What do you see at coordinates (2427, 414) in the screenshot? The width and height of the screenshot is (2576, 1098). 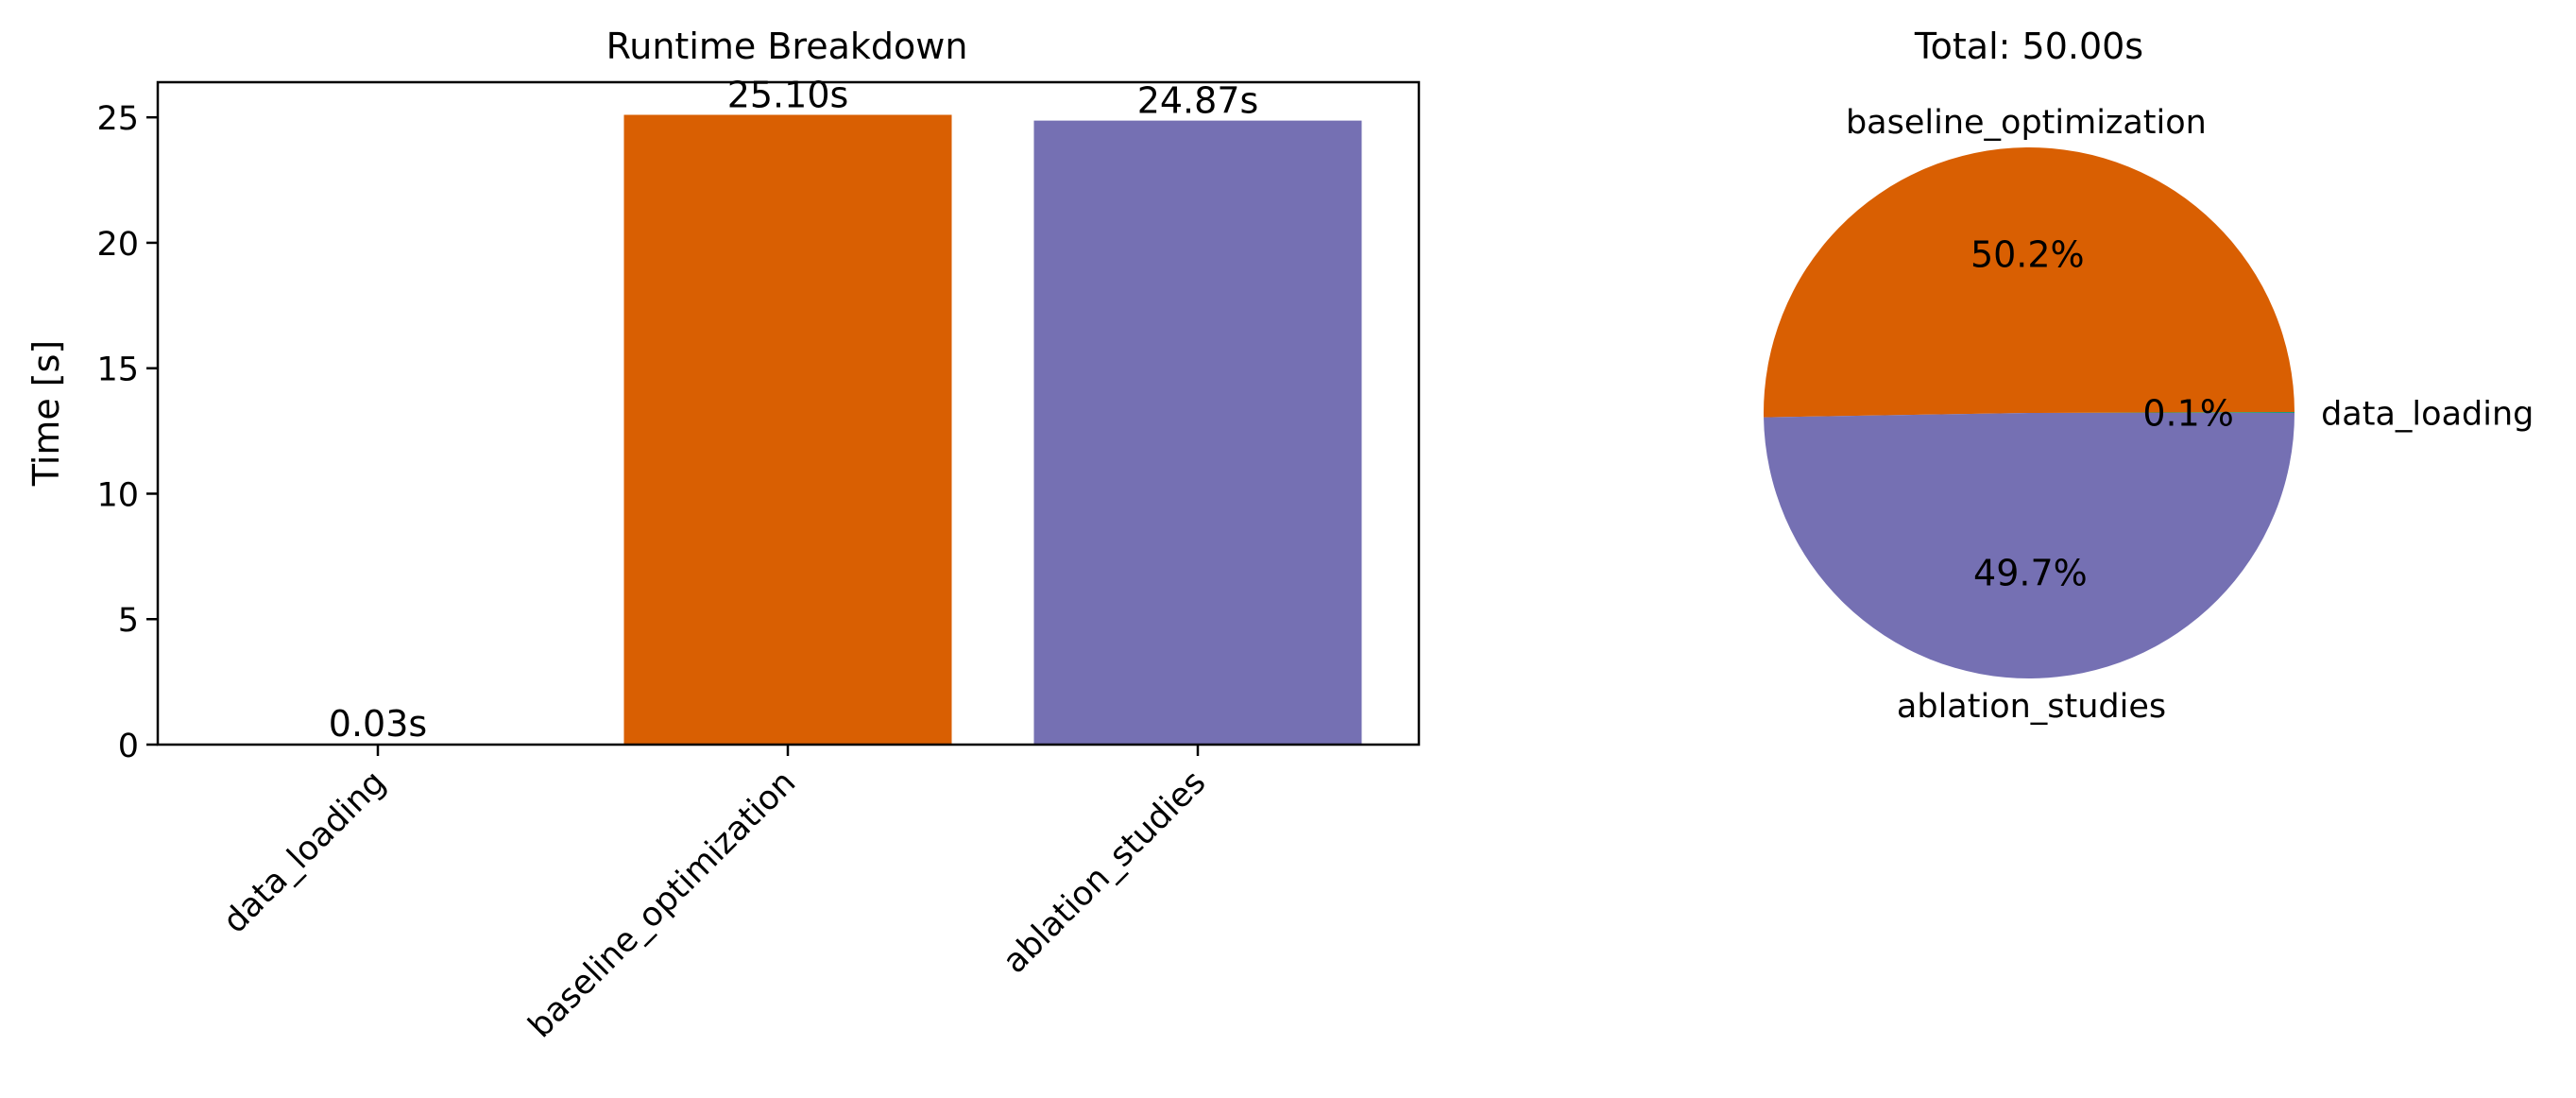 I see `pie-category-label: data_loading` at bounding box center [2427, 414].